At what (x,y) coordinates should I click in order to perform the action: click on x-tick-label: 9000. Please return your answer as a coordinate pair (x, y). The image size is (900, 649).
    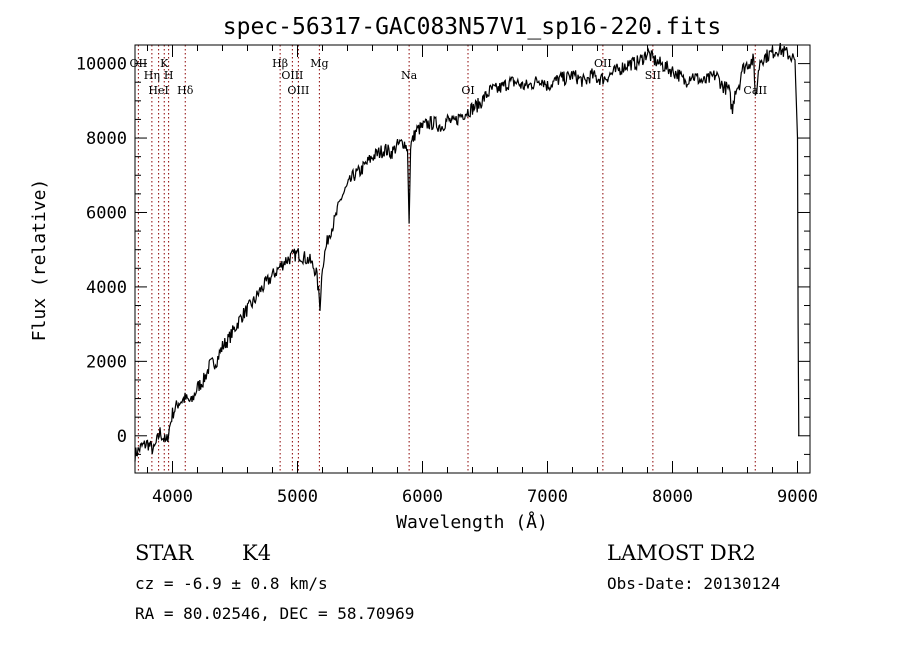
    Looking at the image, I should click on (797, 497).